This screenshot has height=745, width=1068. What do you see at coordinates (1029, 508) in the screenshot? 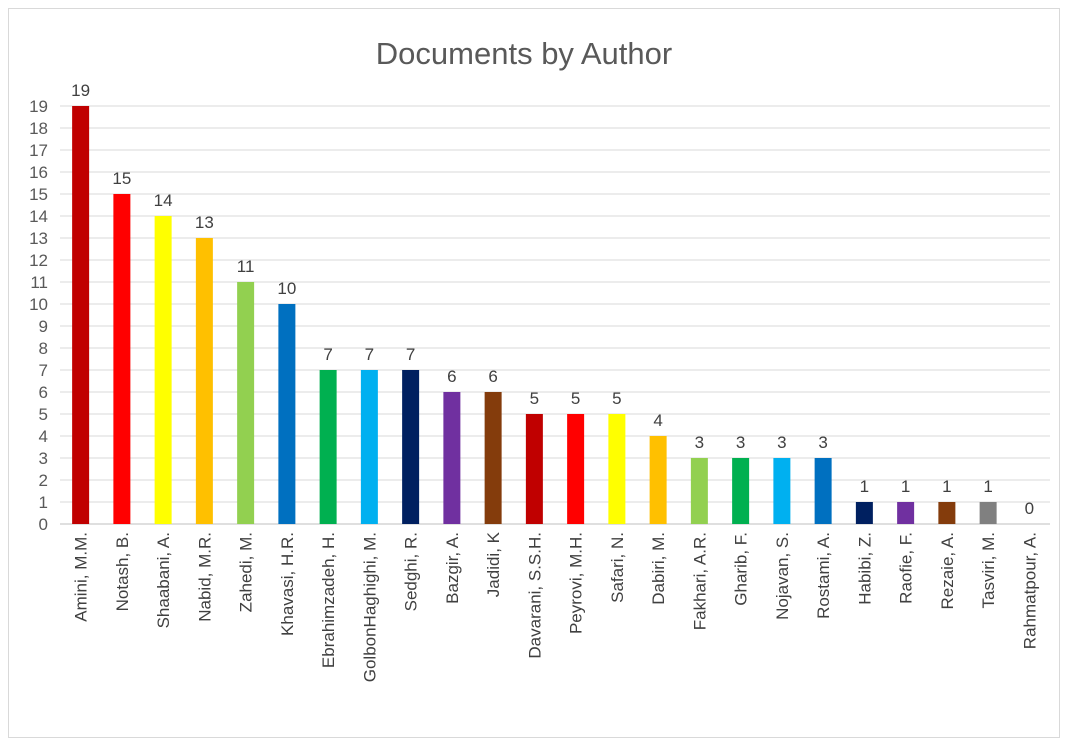
I see `data-label: 0` at bounding box center [1029, 508].